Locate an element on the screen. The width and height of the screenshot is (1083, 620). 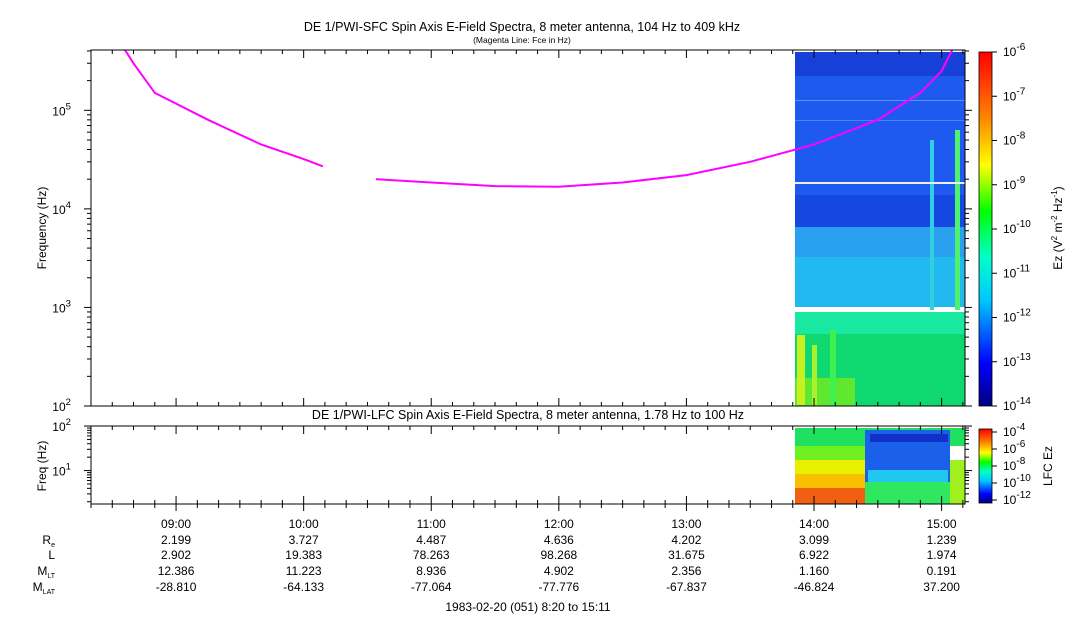
lfc-spectrogram-data is located at coordinates (880, 466).